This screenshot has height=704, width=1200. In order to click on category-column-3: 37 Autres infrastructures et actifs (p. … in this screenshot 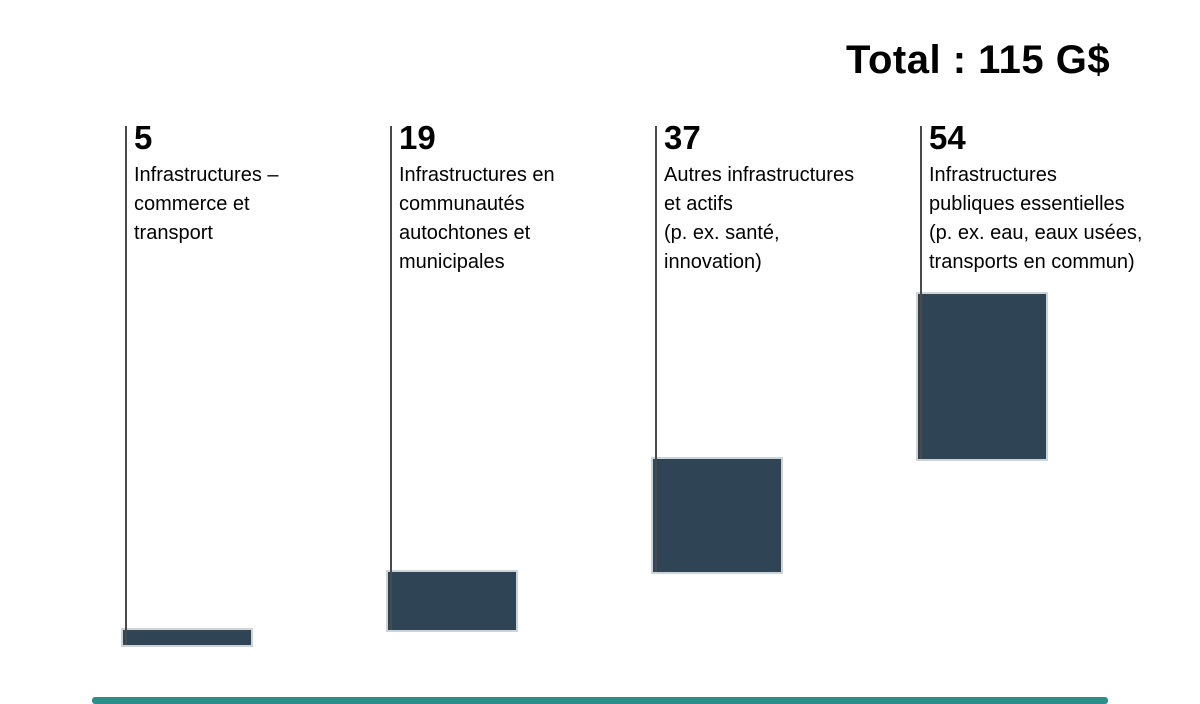, I will do `click(790, 197)`.